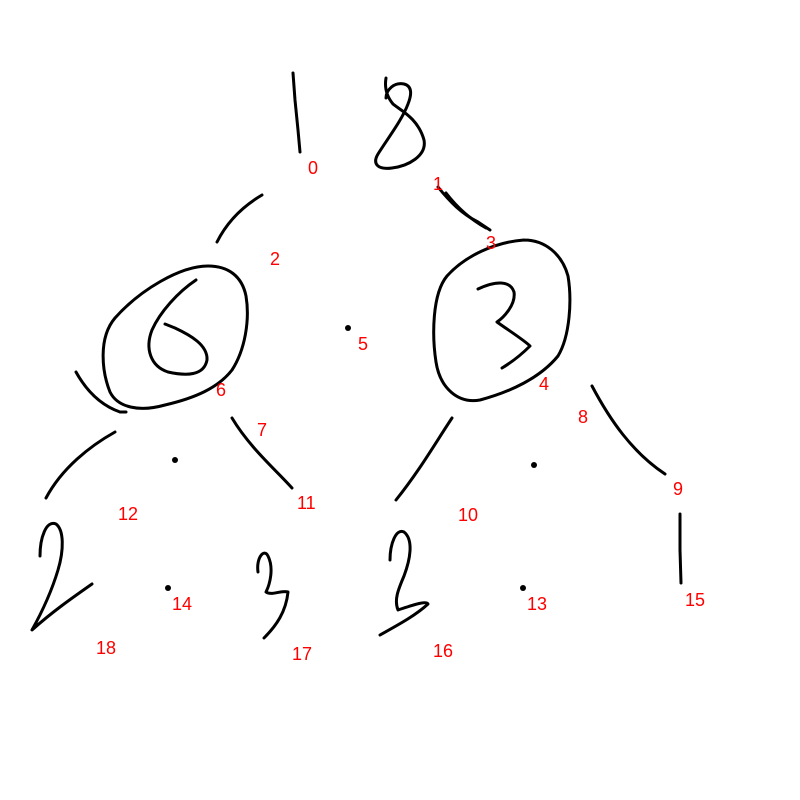 This screenshot has height=800, width=800. Describe the element at coordinates (537, 604) in the screenshot. I see `label-13: 13` at that location.